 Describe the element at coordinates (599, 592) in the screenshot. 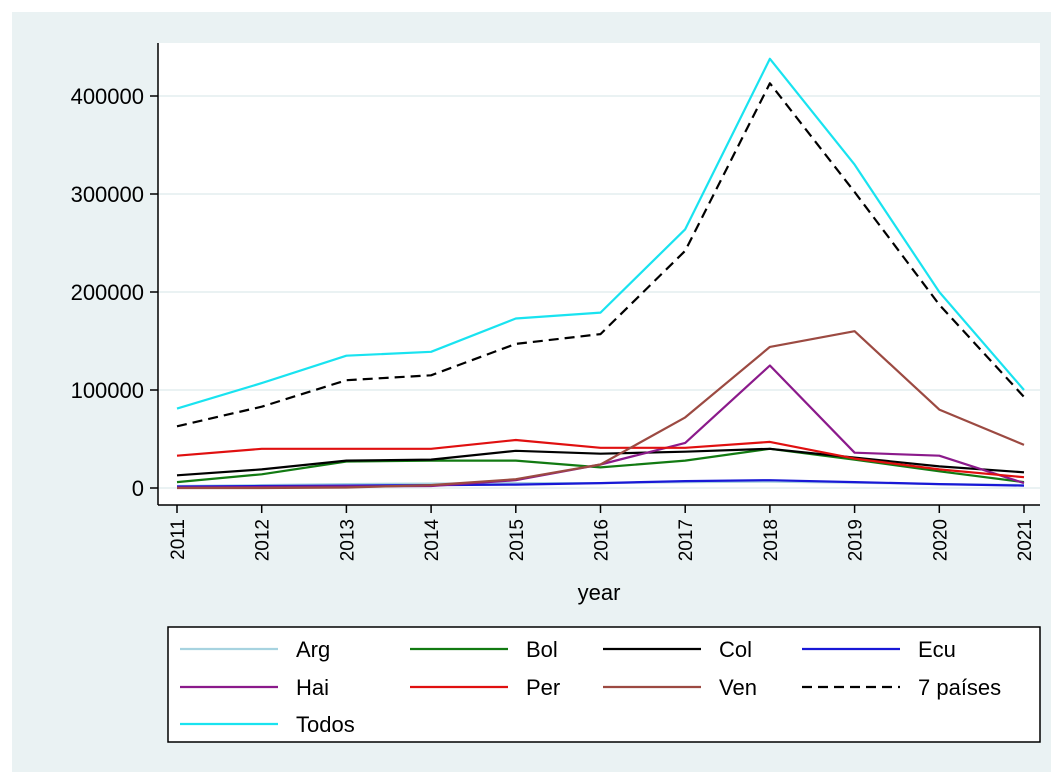

I see `x-axis-title: year` at that location.